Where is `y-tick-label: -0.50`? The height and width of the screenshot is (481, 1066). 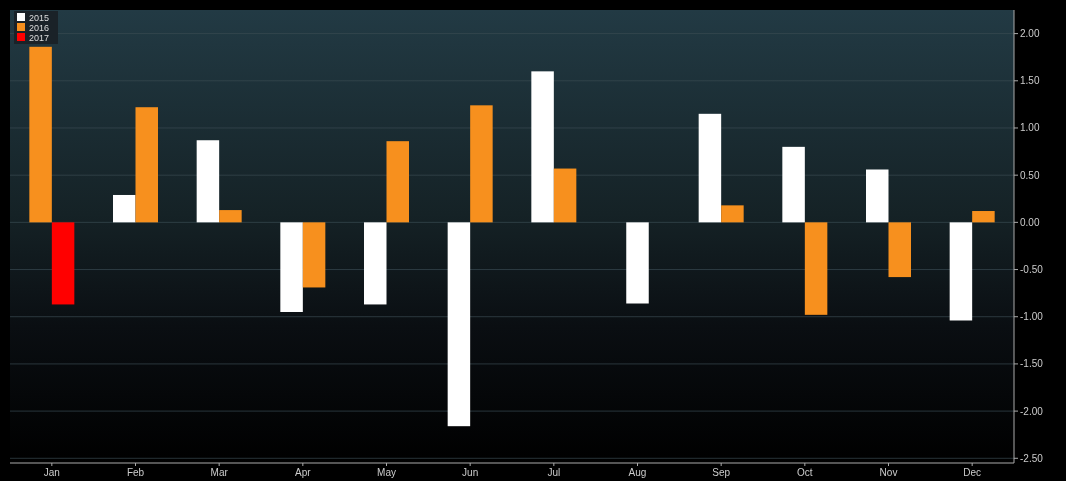 y-tick-label: -0.50 is located at coordinates (1032, 270).